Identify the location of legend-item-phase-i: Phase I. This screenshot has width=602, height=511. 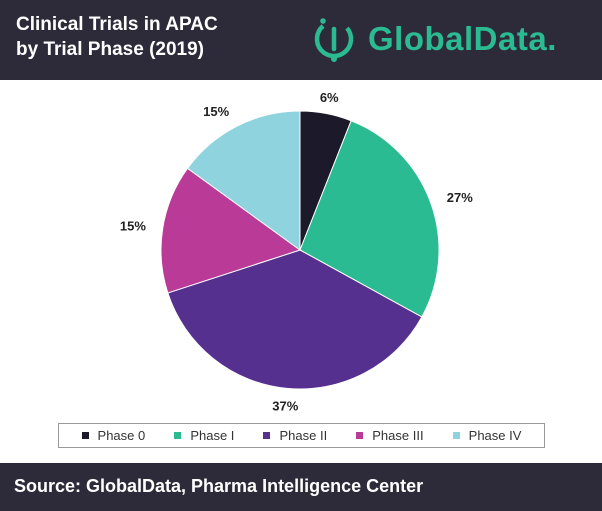
(204, 435).